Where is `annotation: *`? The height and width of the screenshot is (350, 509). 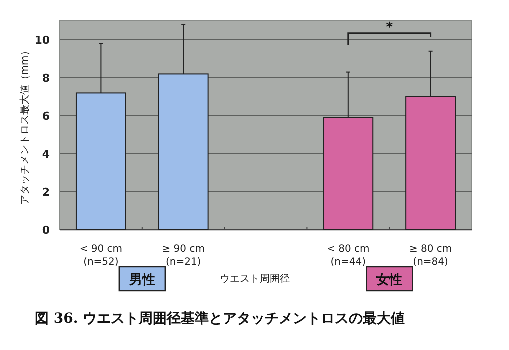
annotation: * is located at coordinates (390, 28).